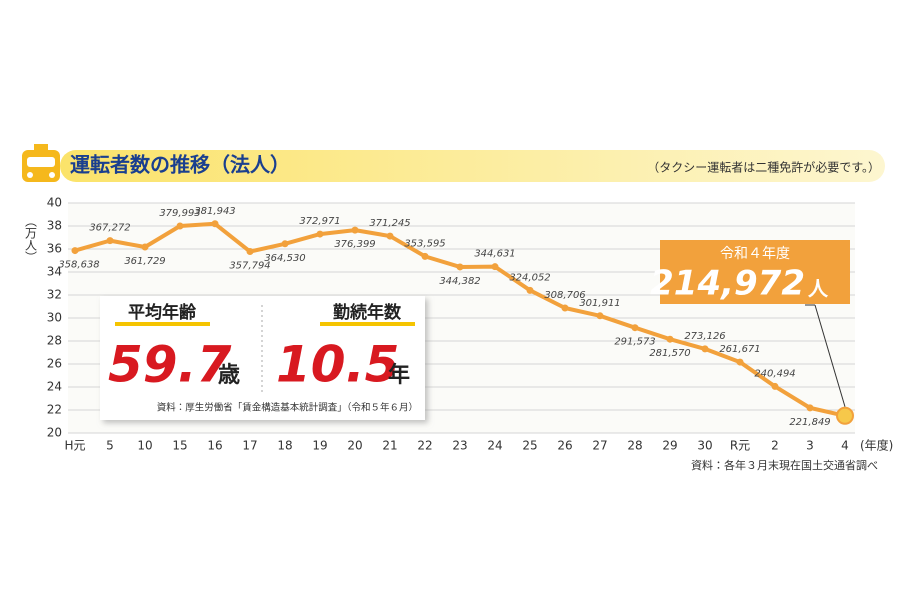  Describe the element at coordinates (109, 228) in the screenshot. I see `data-label: 367,272` at that location.